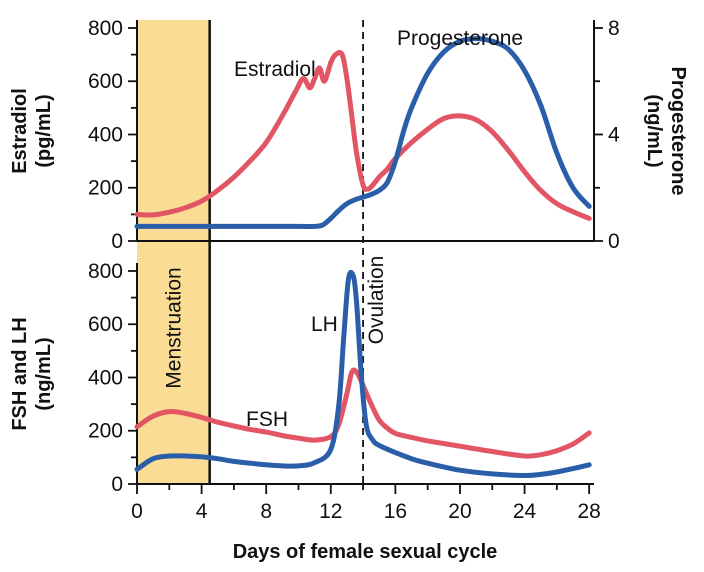 The width and height of the screenshot is (704, 572). Describe the element at coordinates (654, 130) in the screenshot. I see `progesterone-axis-title-line2: (ng/mL)` at that location.